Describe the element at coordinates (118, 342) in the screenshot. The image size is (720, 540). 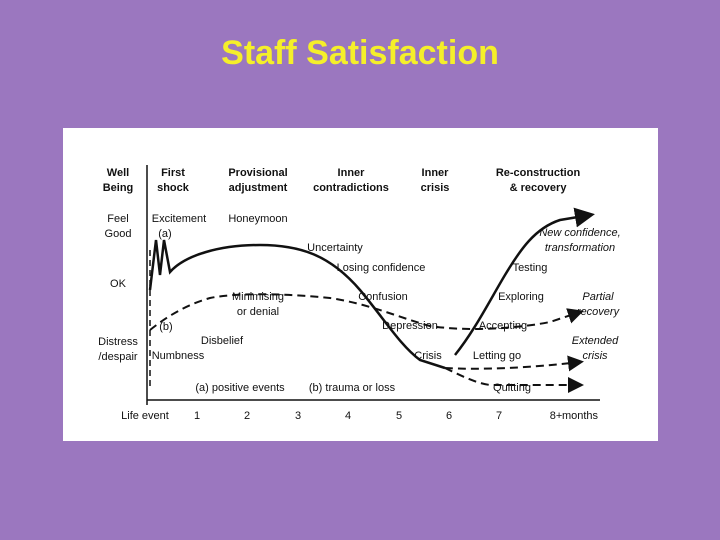
I see `row-label: Distress` at that location.